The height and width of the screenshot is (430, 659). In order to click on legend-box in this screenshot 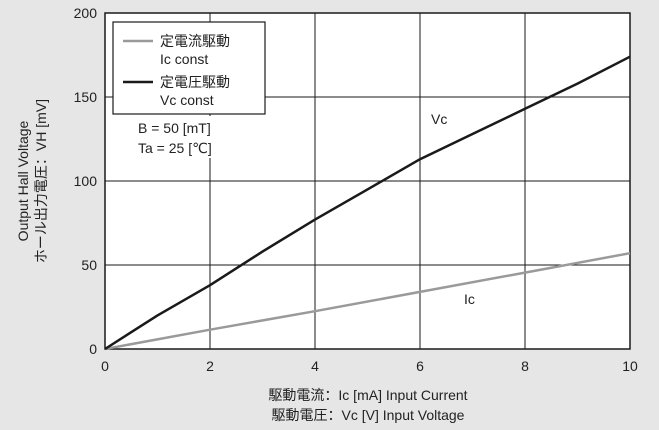, I will do `click(189, 68)`.